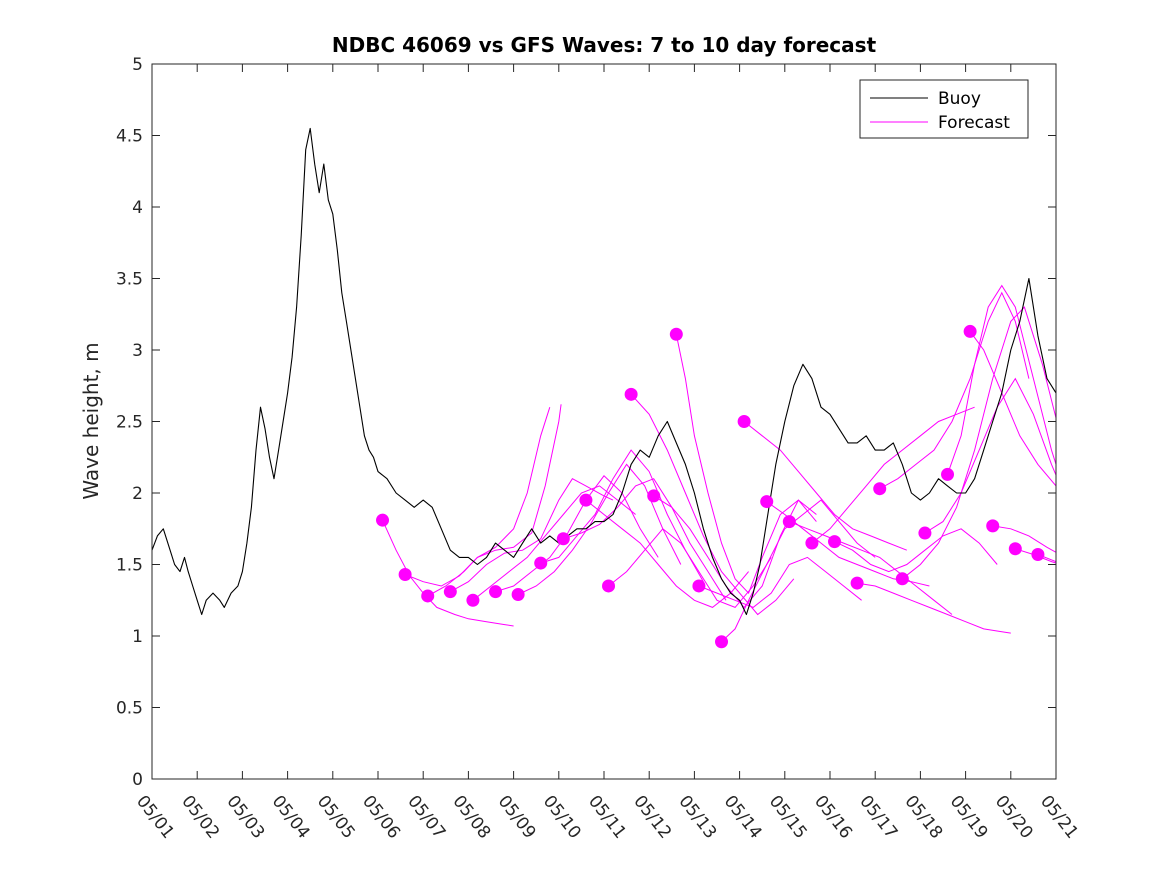 This screenshot has width=1167, height=875. Describe the element at coordinates (959, 99) in the screenshot. I see `legend-buoy-label: Buoy` at that location.